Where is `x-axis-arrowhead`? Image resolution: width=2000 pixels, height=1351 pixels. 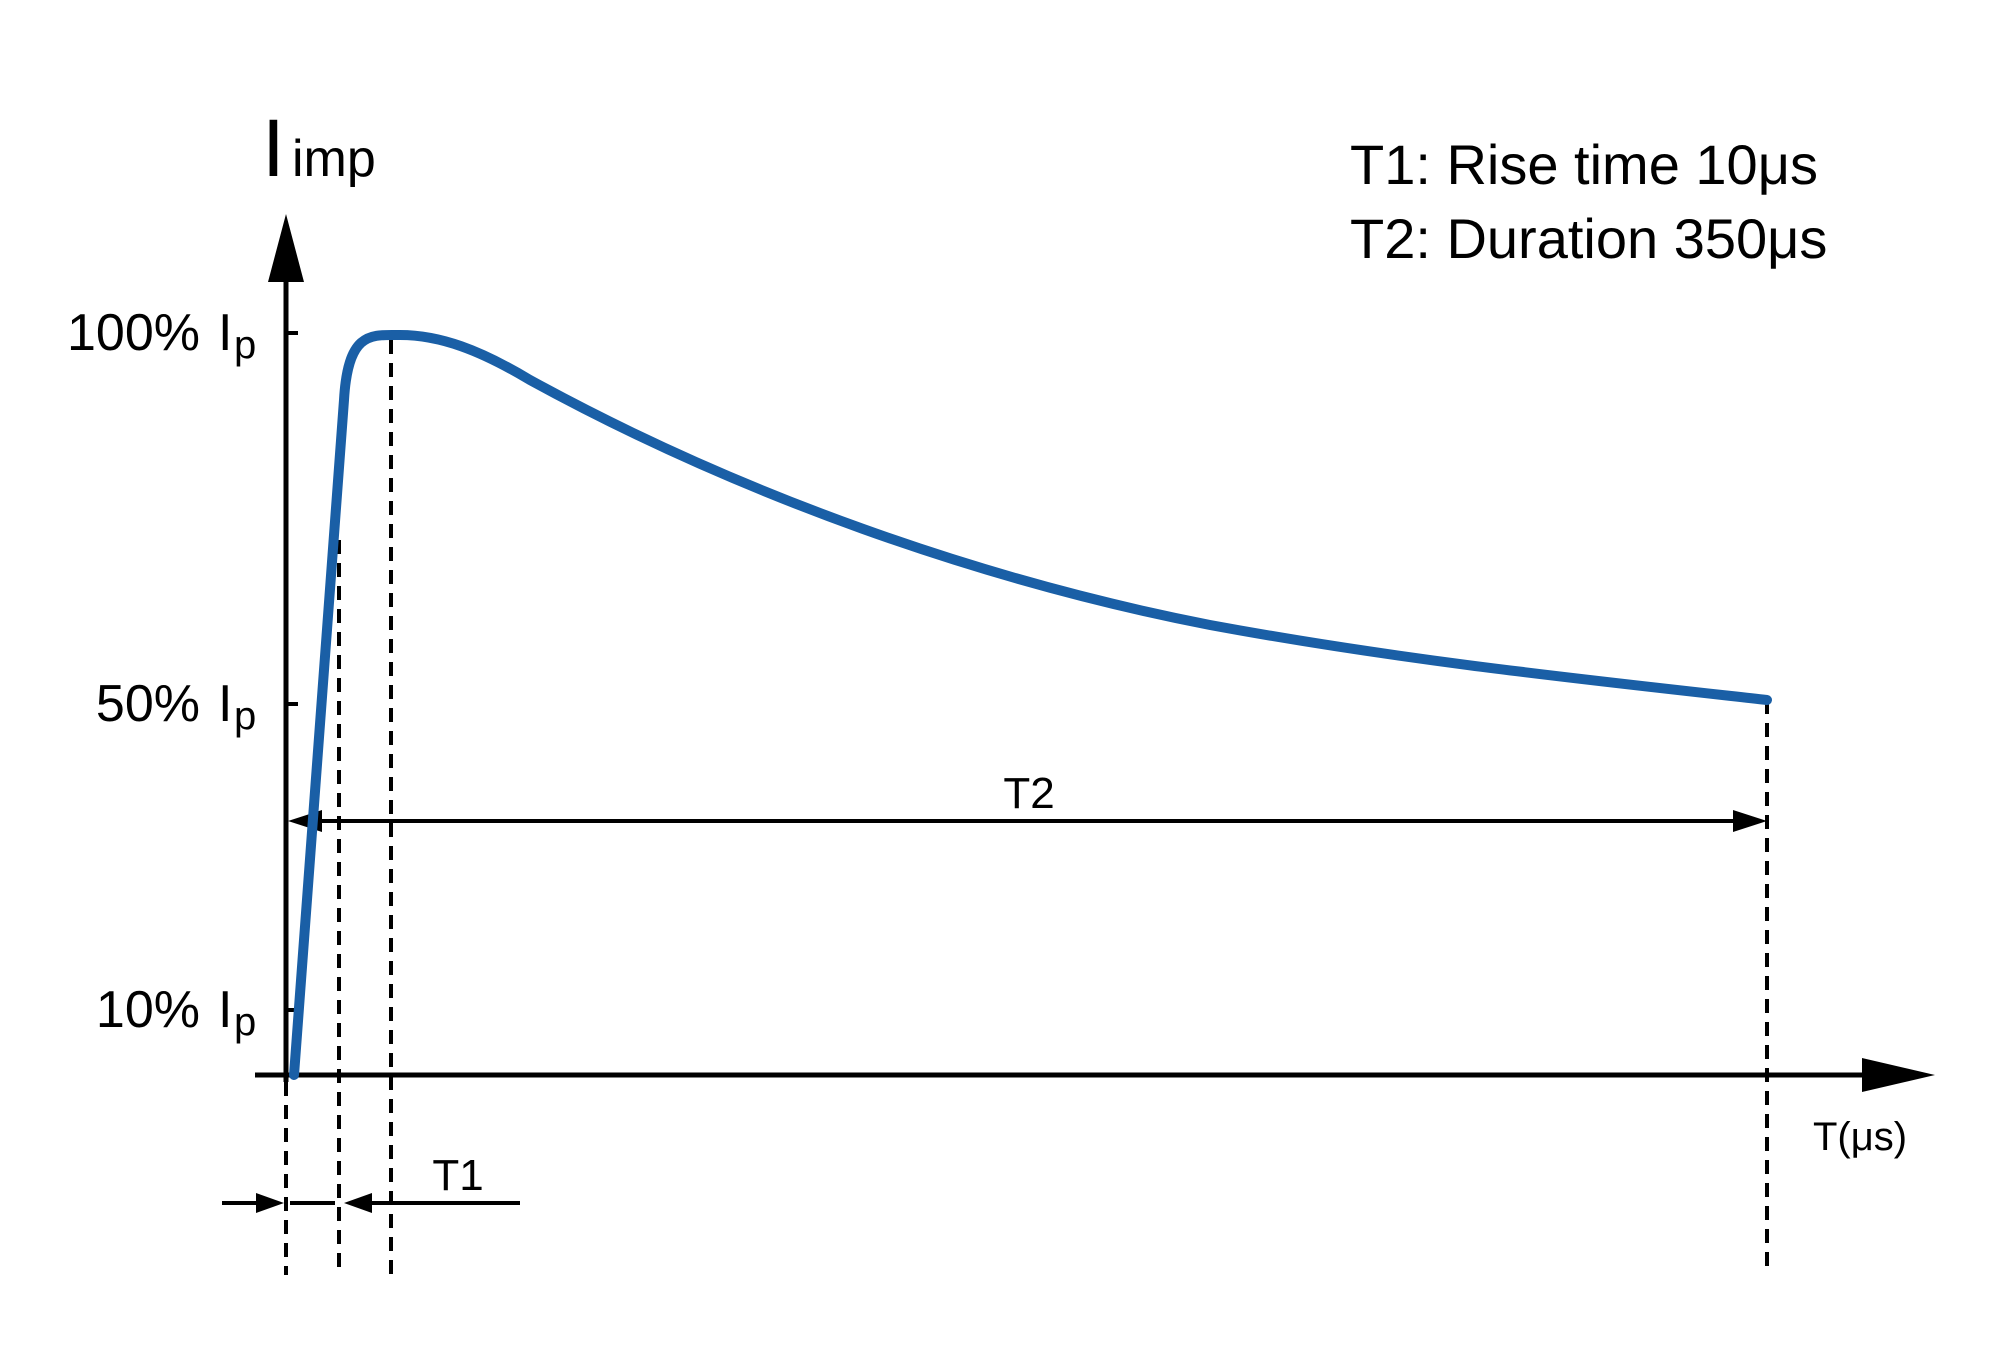 x-axis-arrowhead is located at coordinates (1898, 1075).